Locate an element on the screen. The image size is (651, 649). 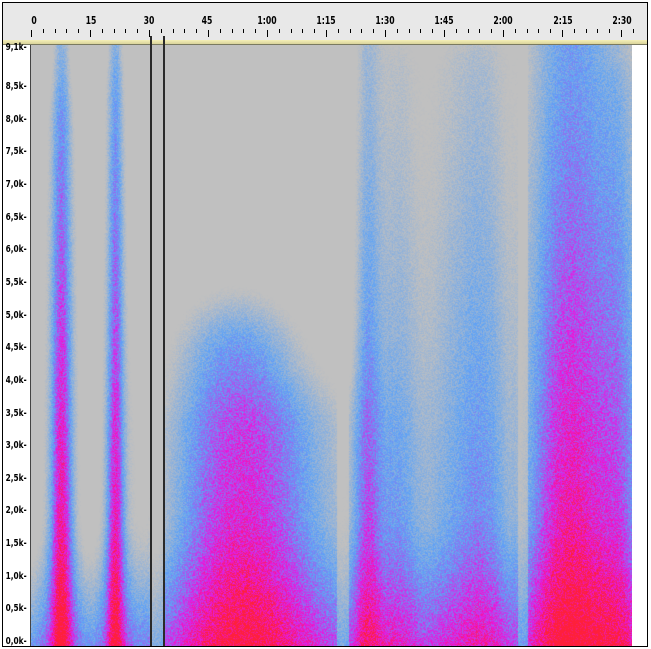
time-label-0: 0 is located at coordinates (34, 20).